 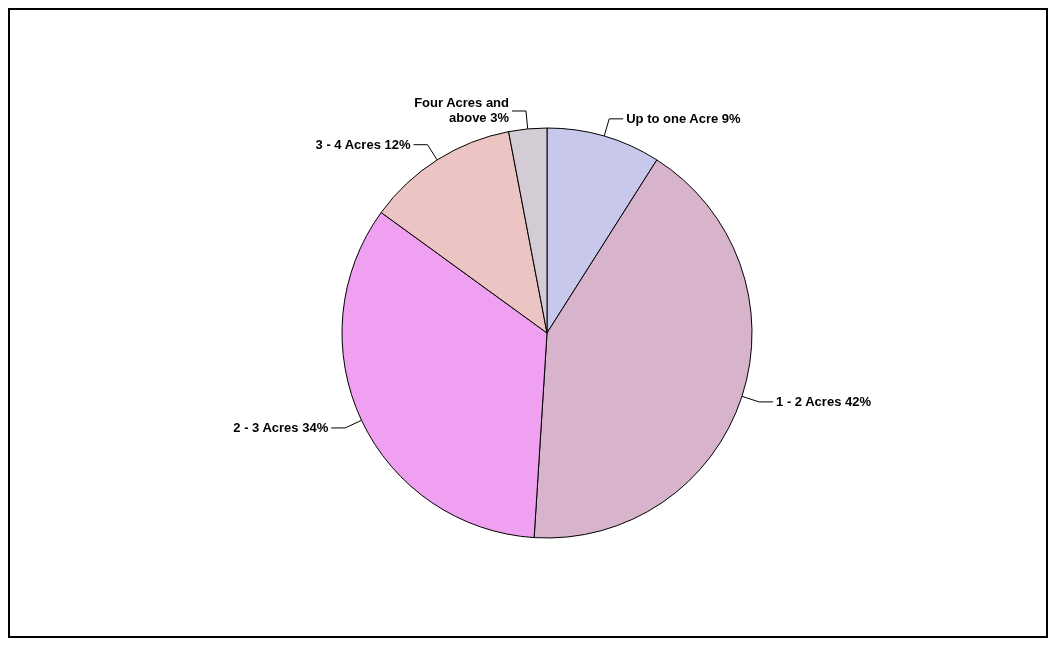 I want to click on slice-label: 3 - 4 Acres 12%, so click(x=363, y=144).